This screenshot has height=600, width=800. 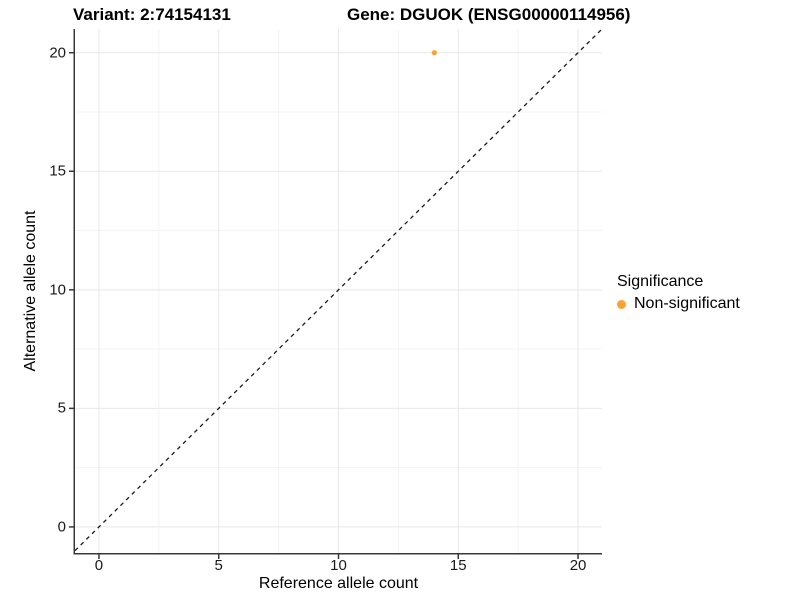 What do you see at coordinates (621, 304) in the screenshot?
I see `legend-point-icon` at bounding box center [621, 304].